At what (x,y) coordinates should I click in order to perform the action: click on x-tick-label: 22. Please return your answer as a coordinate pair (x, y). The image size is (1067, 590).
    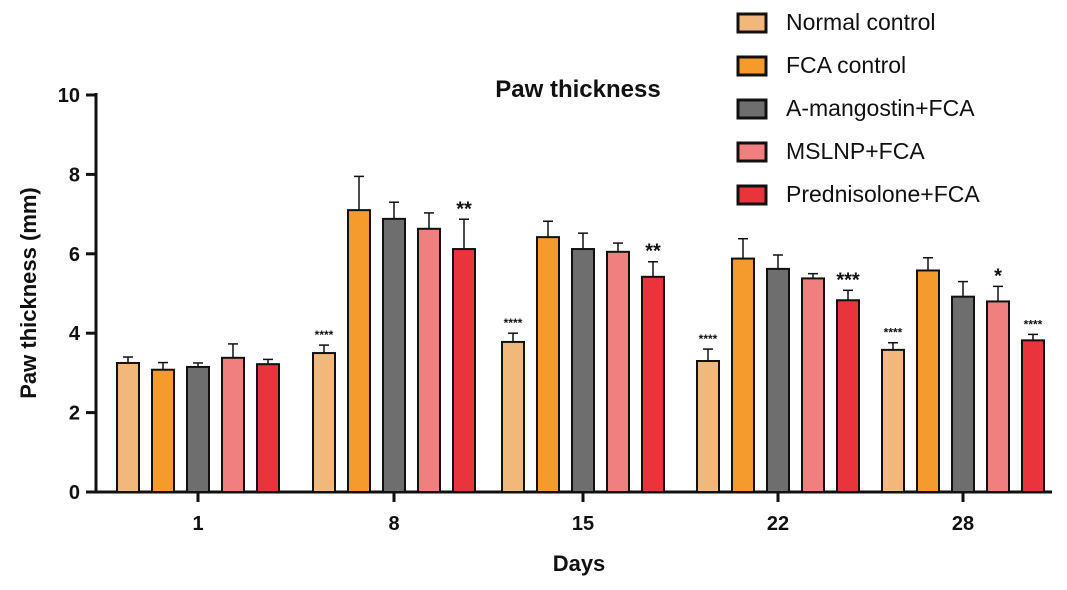
    Looking at the image, I should click on (778, 524).